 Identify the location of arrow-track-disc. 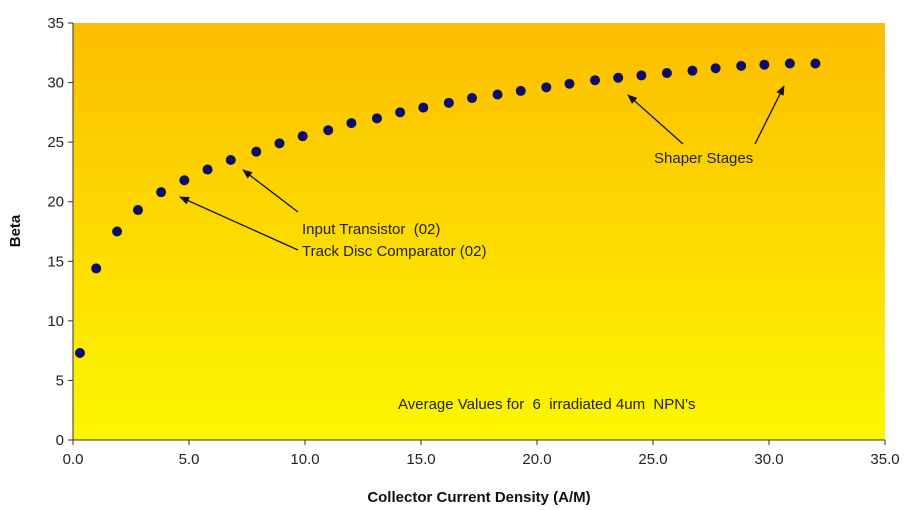
(239, 223).